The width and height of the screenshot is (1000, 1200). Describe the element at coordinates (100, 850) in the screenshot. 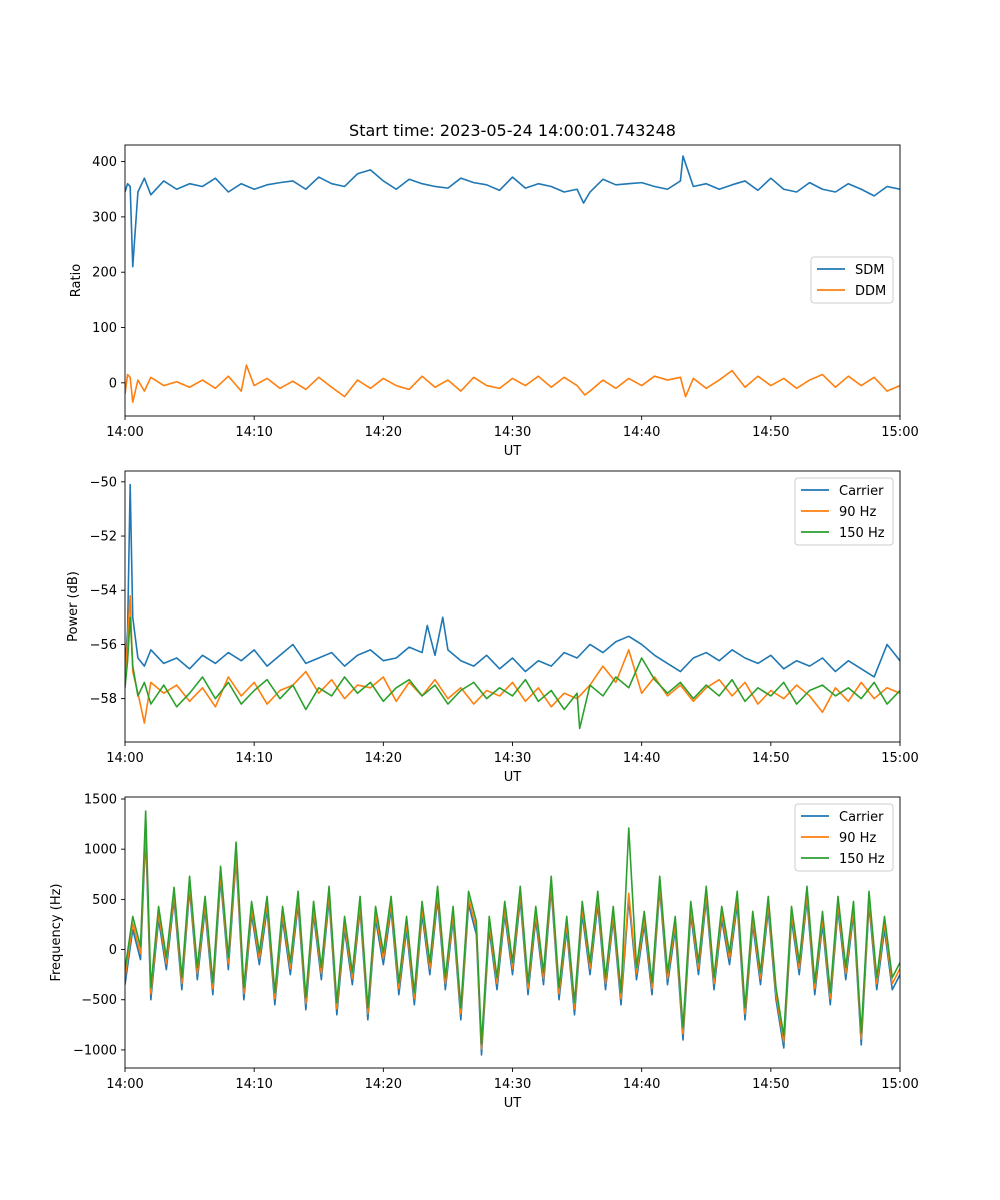

I see `y-tick-label: 1000` at that location.